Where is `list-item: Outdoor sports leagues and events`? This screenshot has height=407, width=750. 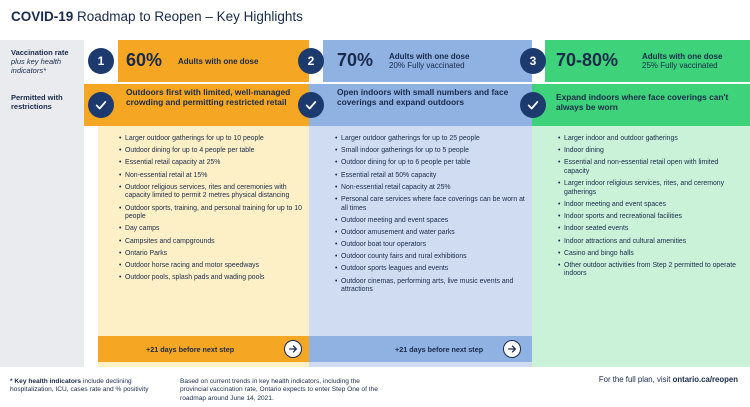
list-item: Outdoor sports leagues and events is located at coordinates (431, 269).